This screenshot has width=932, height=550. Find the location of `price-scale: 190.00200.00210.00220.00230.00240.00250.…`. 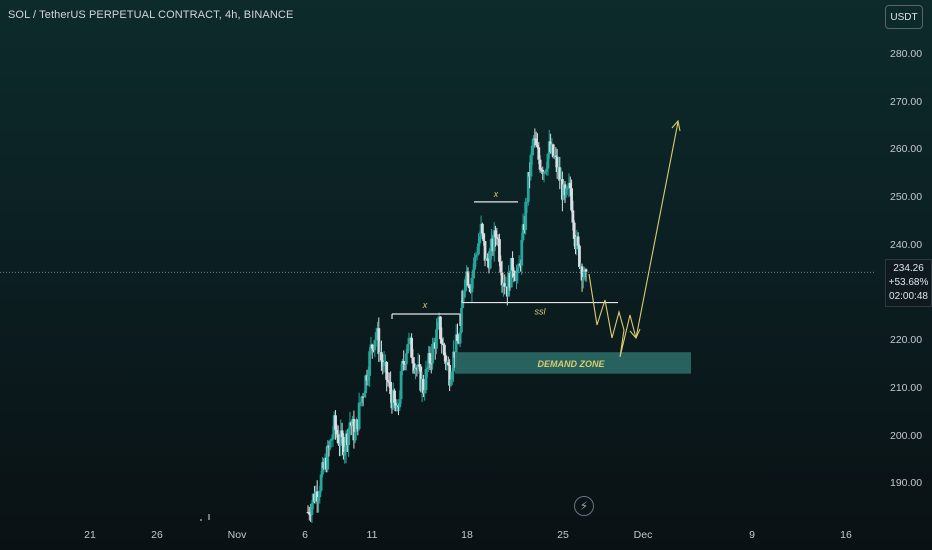

price-scale: 190.00200.00210.00220.00230.00240.00250.… is located at coordinates (904, 261).